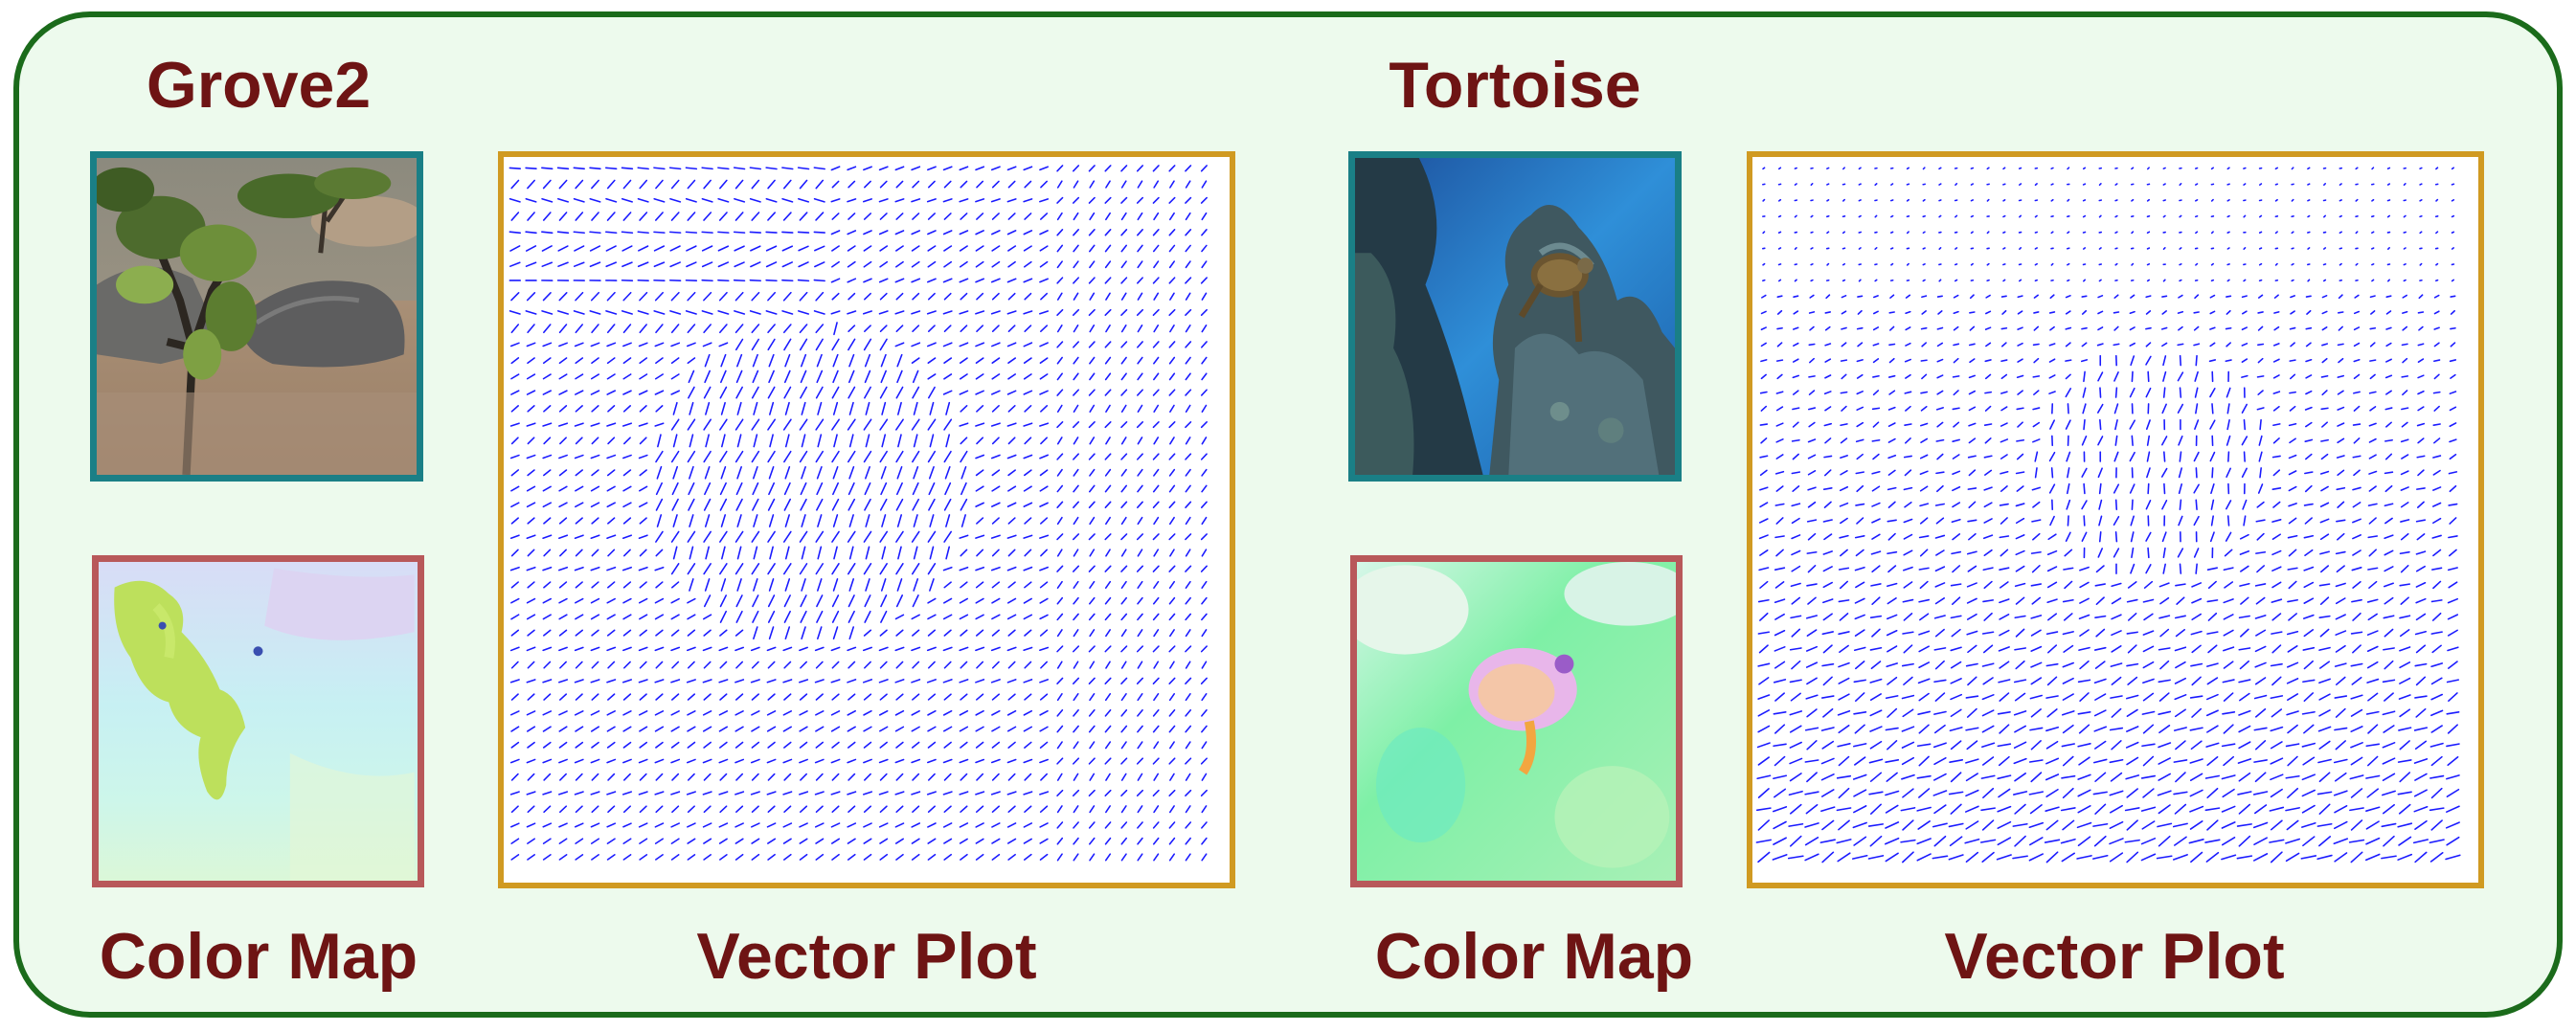 This screenshot has height=1031, width=2576. What do you see at coordinates (866, 956) in the screenshot?
I see `grove2-vector-plot-label: Vector Plot` at bounding box center [866, 956].